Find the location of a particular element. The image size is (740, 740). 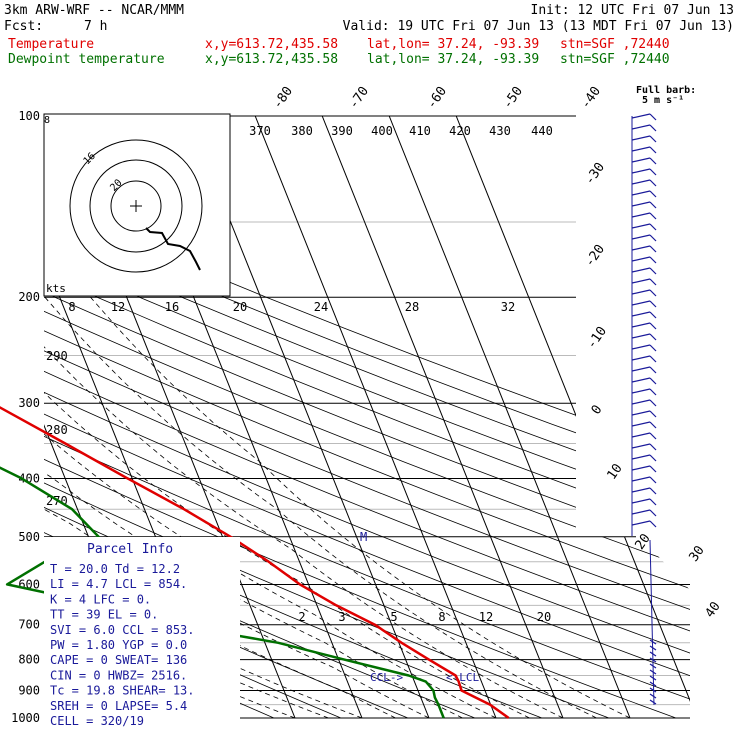

isotherm-top-label--40: -40 is located at coordinates (591, 98).